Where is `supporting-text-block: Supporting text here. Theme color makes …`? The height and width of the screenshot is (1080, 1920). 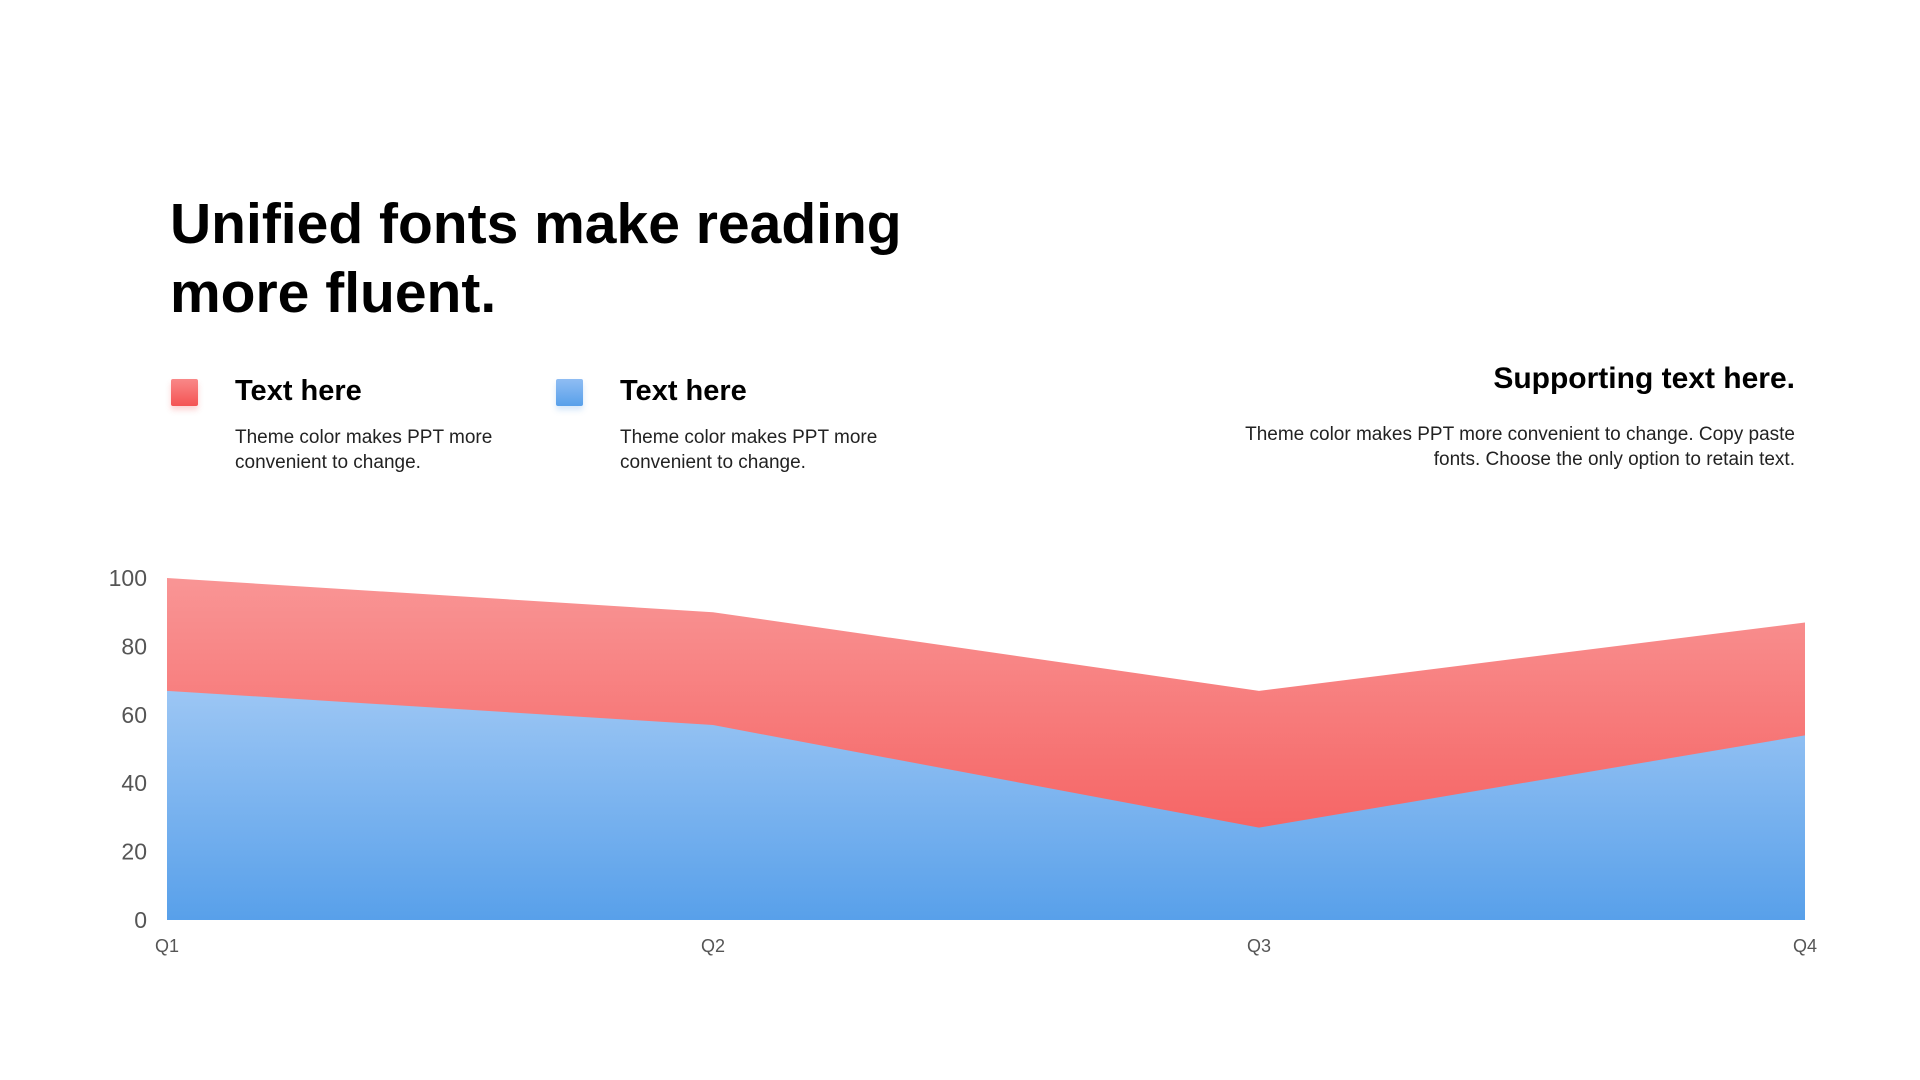 supporting-text-block: Supporting text here. Theme color makes … is located at coordinates (1495, 417).